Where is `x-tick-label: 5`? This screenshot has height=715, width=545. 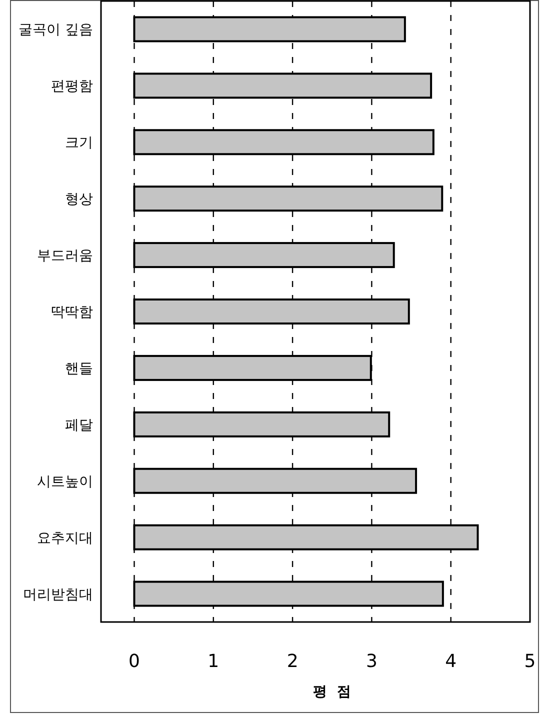 x-tick-label: 5 is located at coordinates (530, 661).